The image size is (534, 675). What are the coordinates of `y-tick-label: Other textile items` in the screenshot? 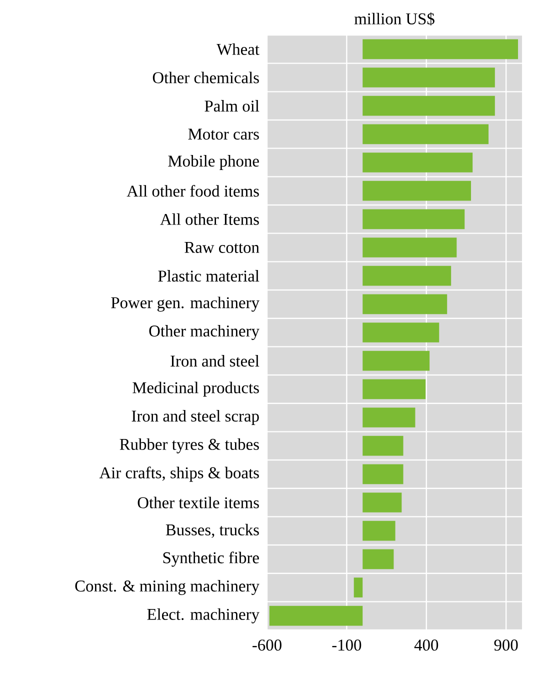 It's located at (198, 502).